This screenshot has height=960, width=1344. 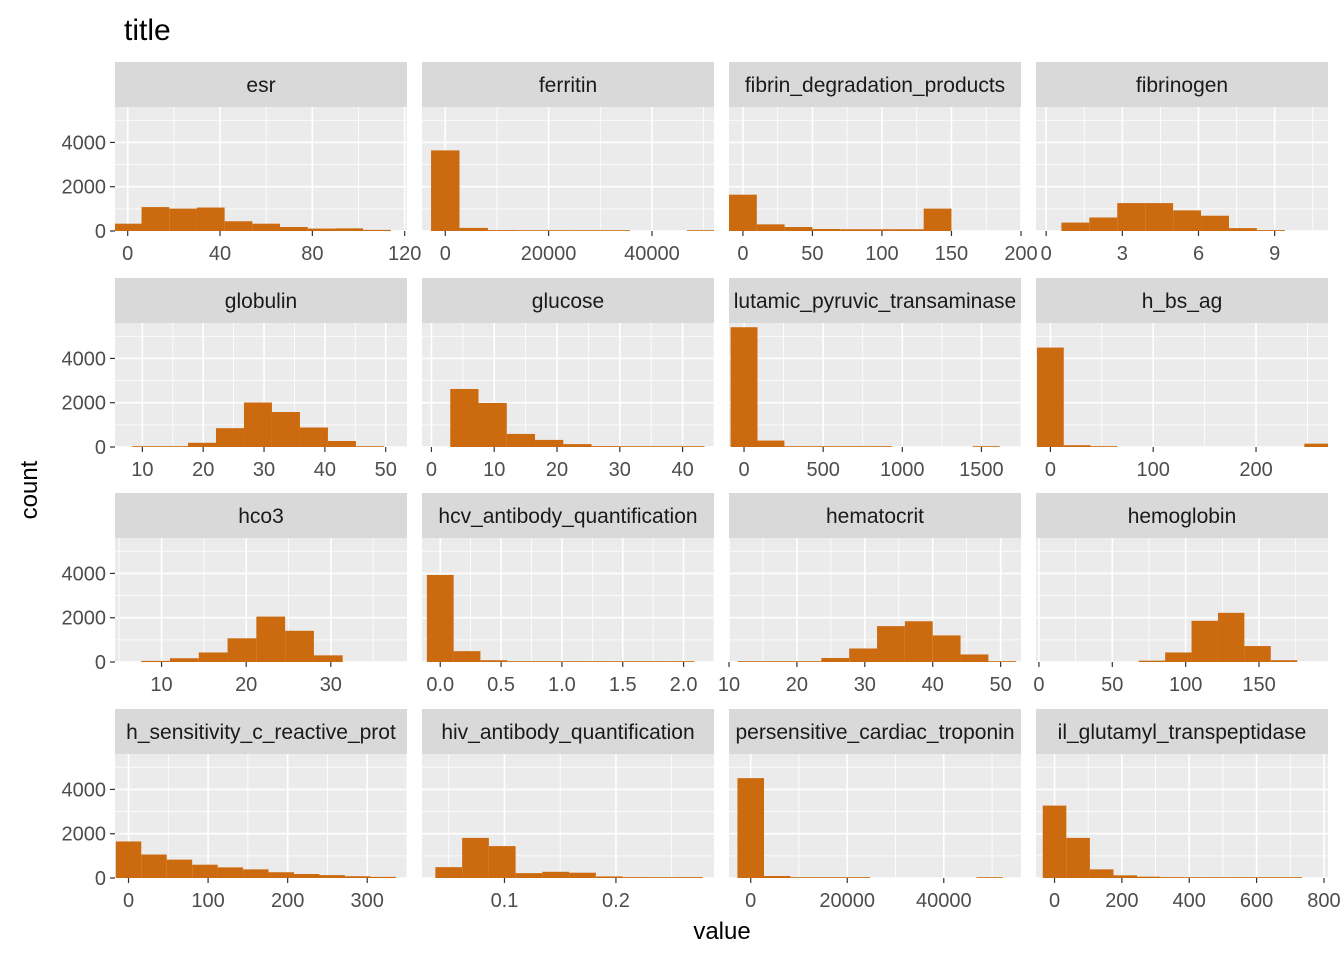 What do you see at coordinates (1112, 685) in the screenshot?
I see `x-tick-label: 50` at bounding box center [1112, 685].